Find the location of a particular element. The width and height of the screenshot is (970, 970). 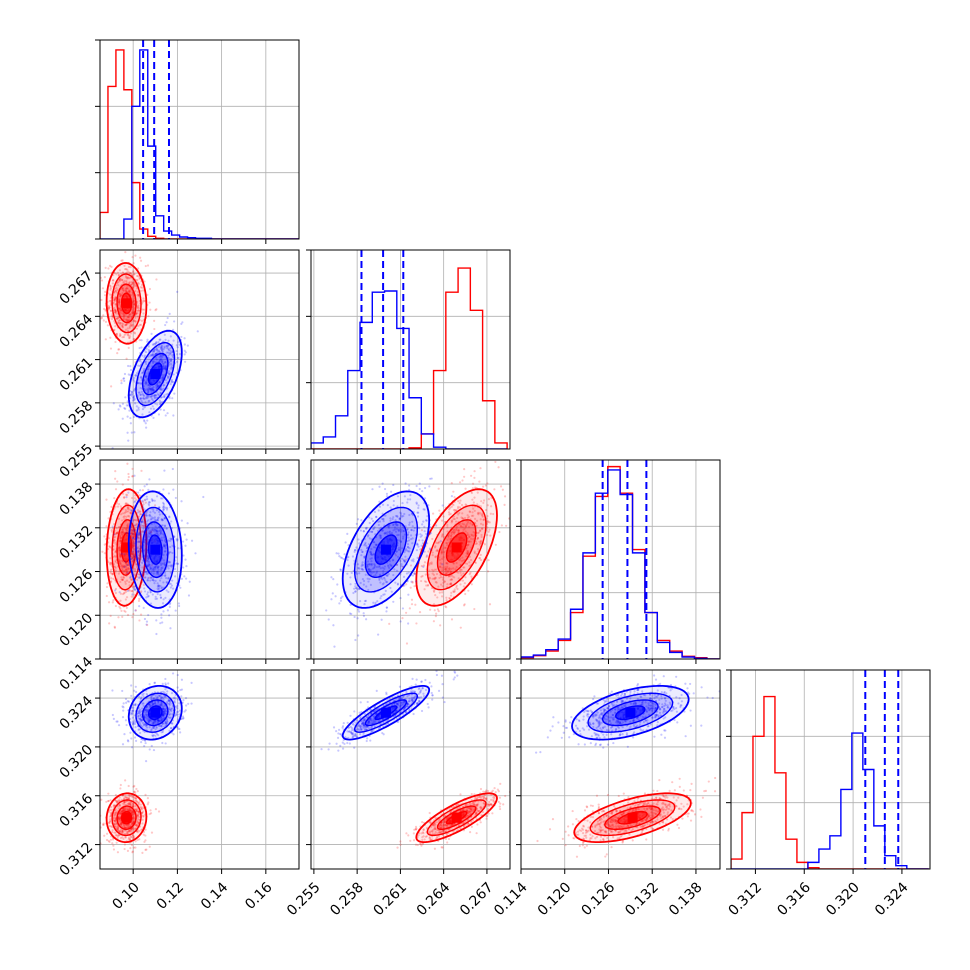

density-peak-red is located at coordinates (456, 547).